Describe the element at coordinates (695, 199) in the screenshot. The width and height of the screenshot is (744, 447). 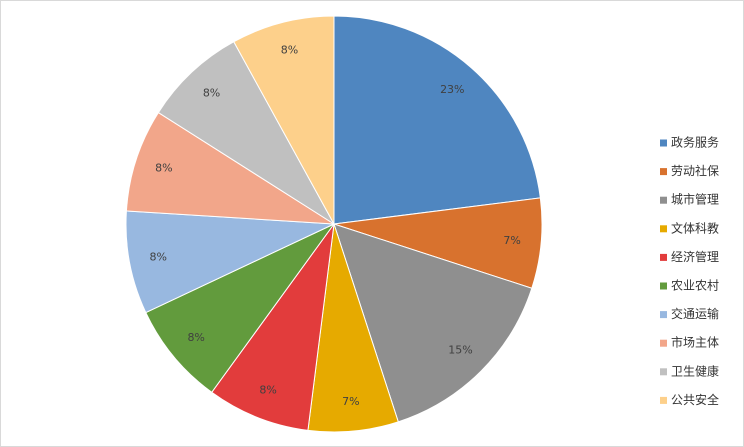
I see `legend-label: 城市管理` at that location.